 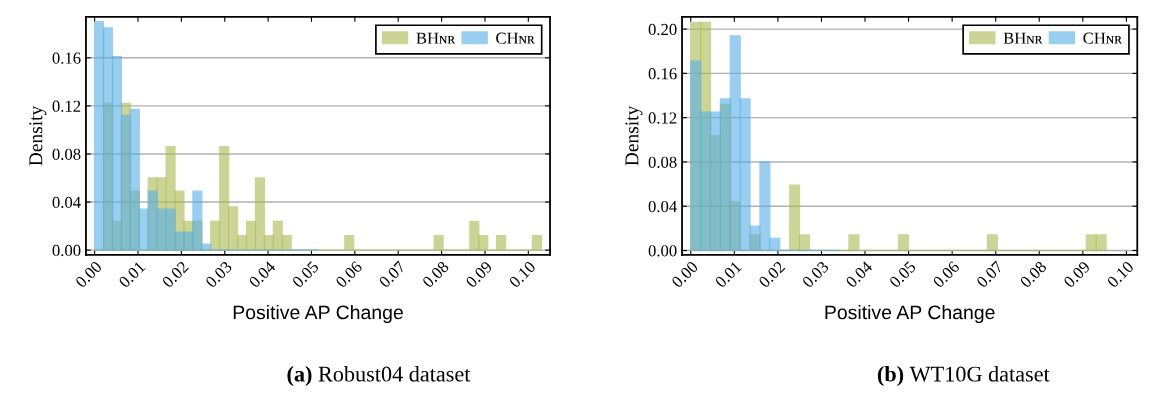 What do you see at coordinates (963, 376) in the screenshot?
I see `text: (b) WT10G dataset` at bounding box center [963, 376].